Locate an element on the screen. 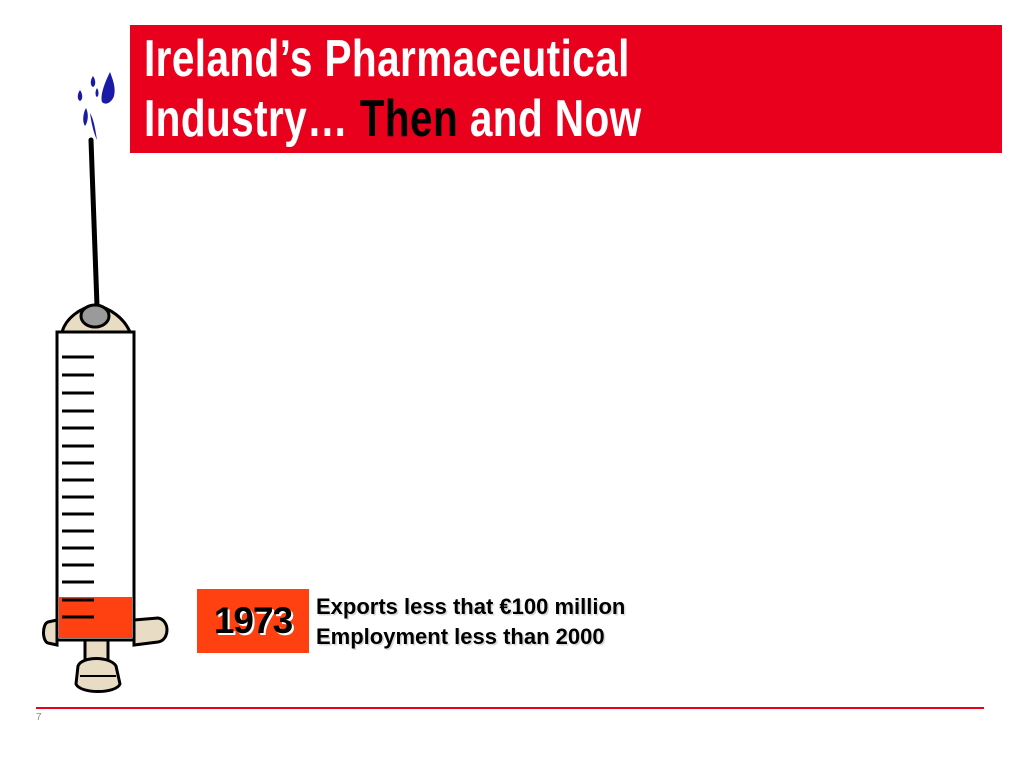 This screenshot has height=768, width=1024. footer-divider is located at coordinates (510, 708).